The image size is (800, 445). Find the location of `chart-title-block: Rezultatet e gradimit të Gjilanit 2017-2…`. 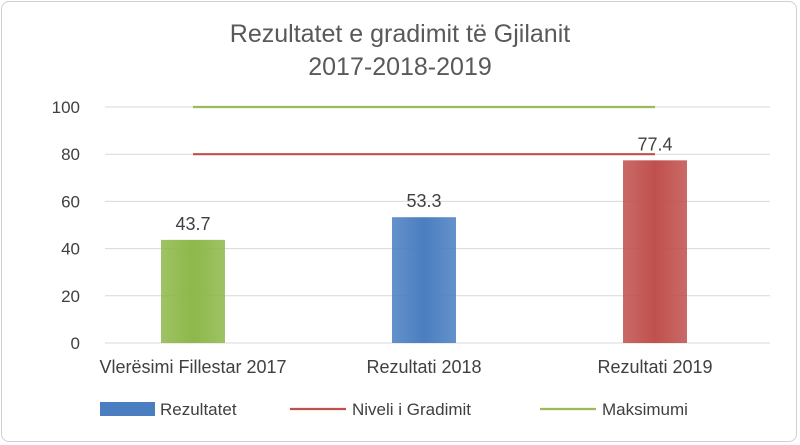

chart-title-block: Rezultatet e gradimit të Gjilanit 2017-2… is located at coordinates (399, 51).